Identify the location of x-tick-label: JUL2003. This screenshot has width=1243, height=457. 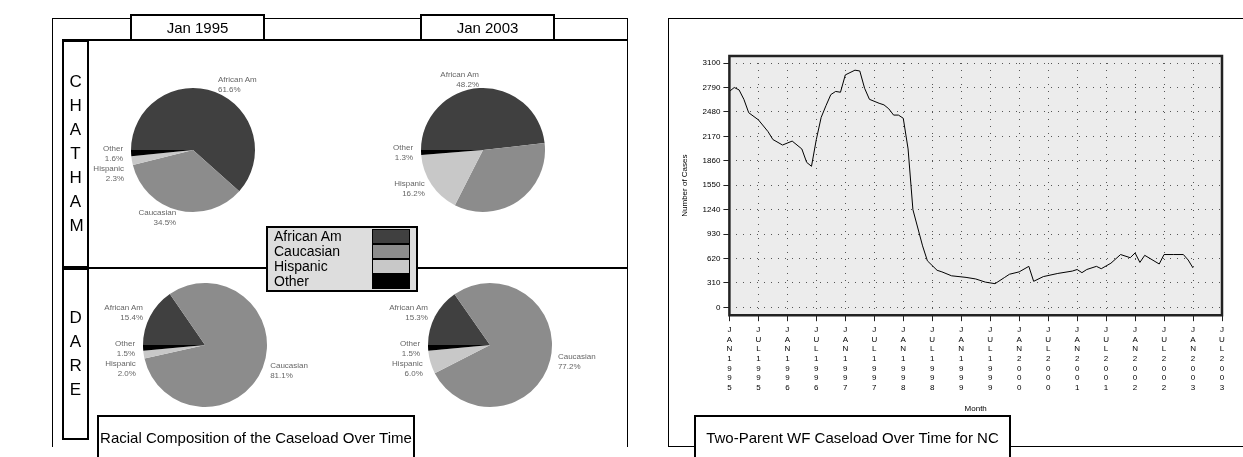
(1222, 358).